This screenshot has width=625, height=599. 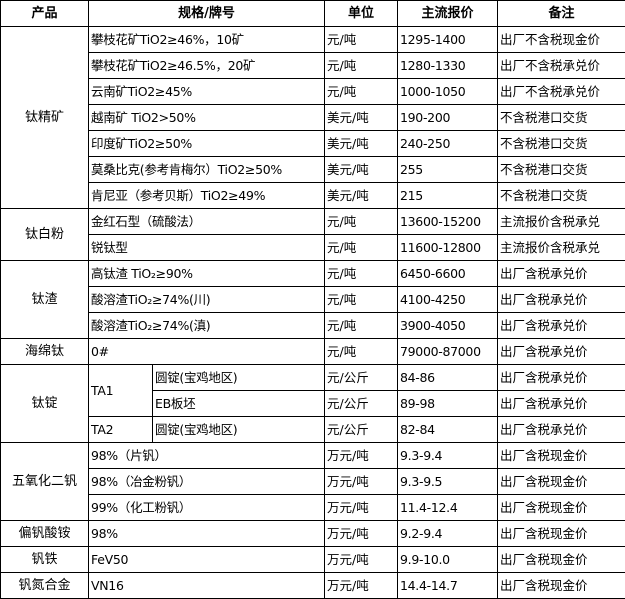 What do you see at coordinates (206, 325) in the screenshot?
I see `spec-cell: 酸溶渣TiO₂≥74%(滇)` at bounding box center [206, 325].